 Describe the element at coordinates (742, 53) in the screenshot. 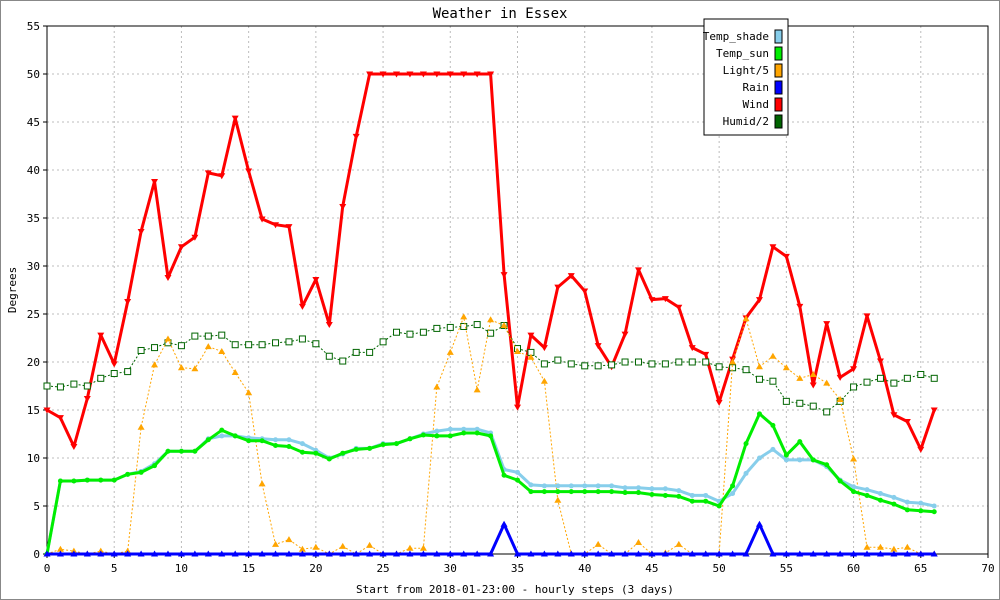

I see `legend-label-temp-sun: Temp_sun` at that location.